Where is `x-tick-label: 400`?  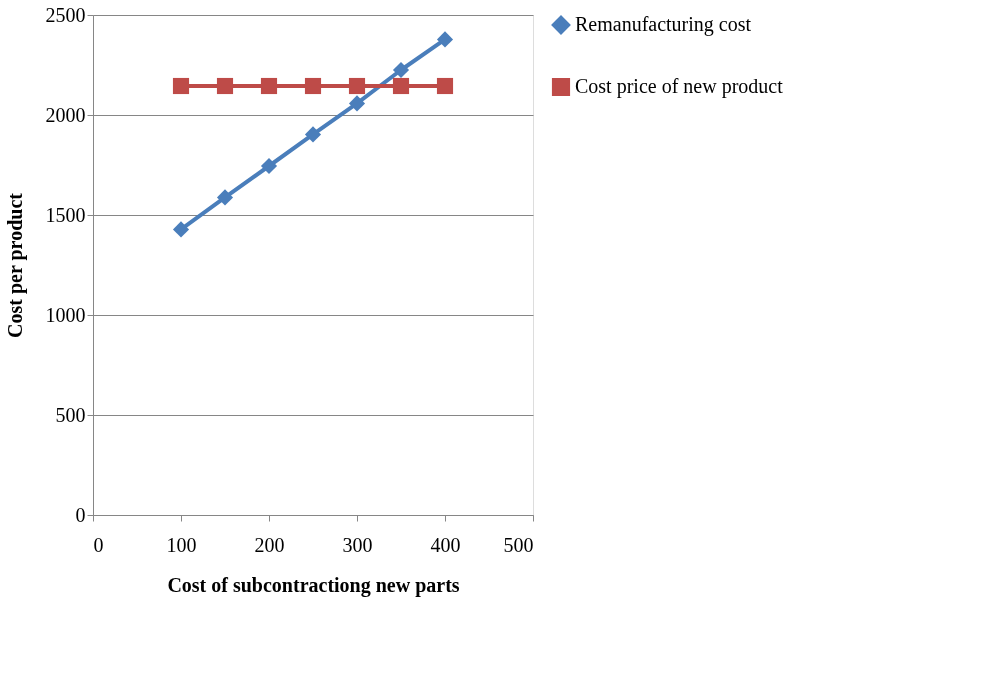
x-tick-label: 400 is located at coordinates (445, 544).